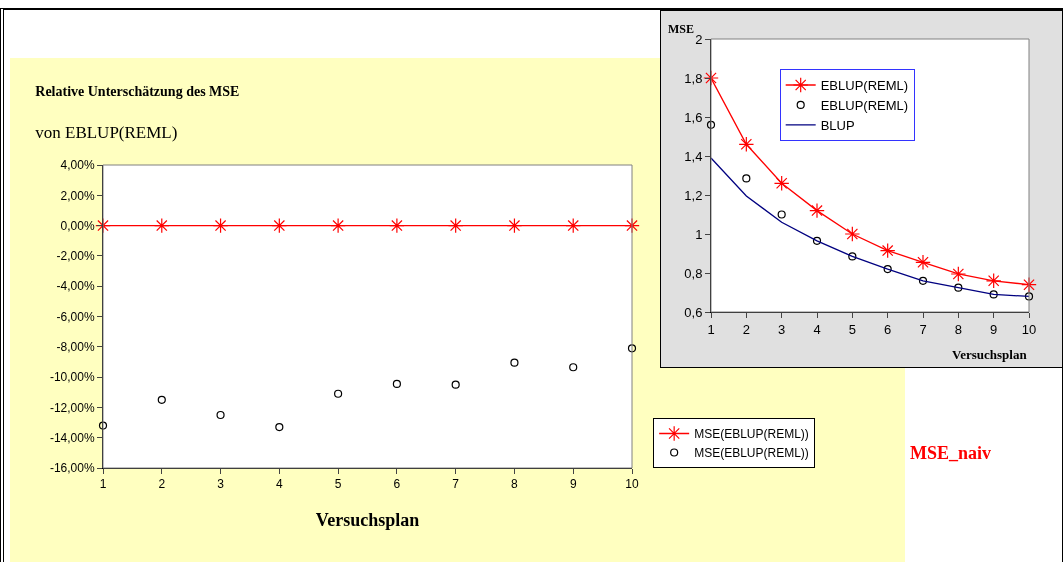 The image size is (1063, 562). Describe the element at coordinates (699, 39) in the screenshot. I see `y-tick-label: 2` at that location.